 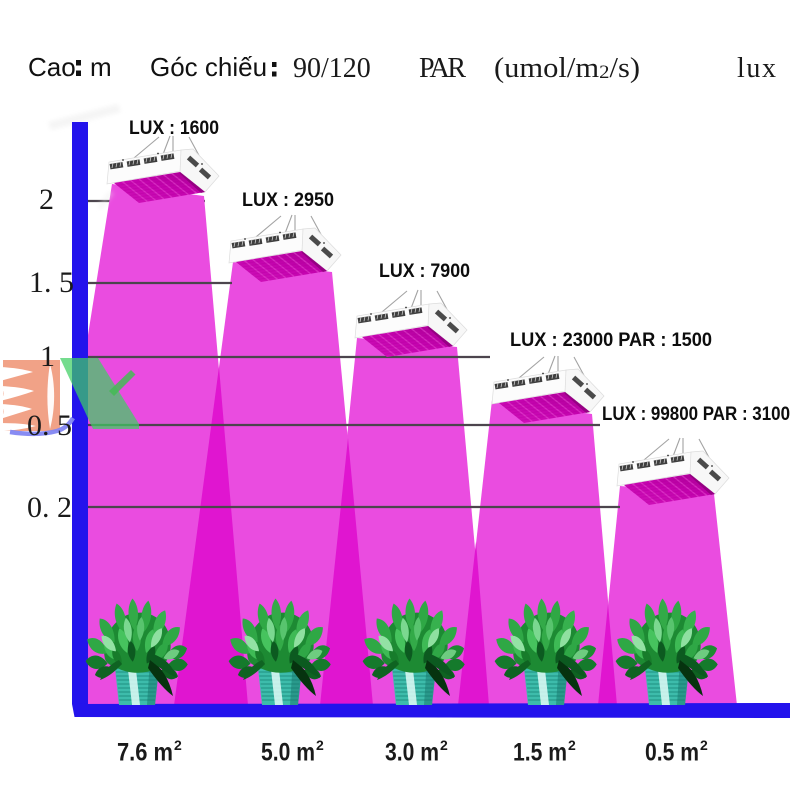 I want to click on svg-text: 7.6 m, so click(x=145, y=753).